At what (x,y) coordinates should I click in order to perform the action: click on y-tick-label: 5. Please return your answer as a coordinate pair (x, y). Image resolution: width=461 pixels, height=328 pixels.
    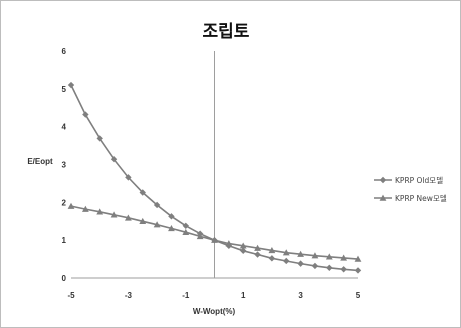
    Looking at the image, I should click on (64, 89).